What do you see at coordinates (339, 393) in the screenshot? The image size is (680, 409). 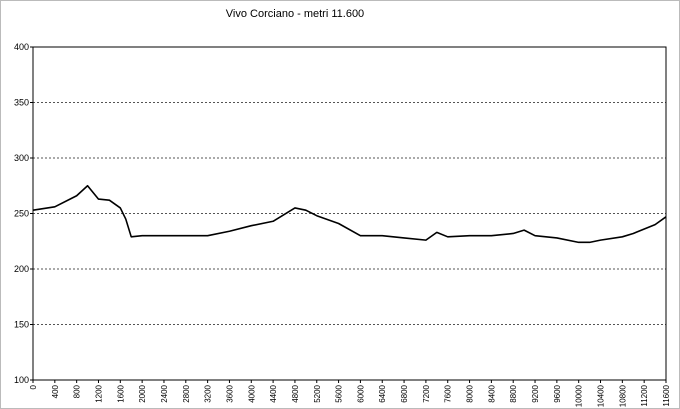 I see `x-tick-label: 5600` at bounding box center [339, 393].